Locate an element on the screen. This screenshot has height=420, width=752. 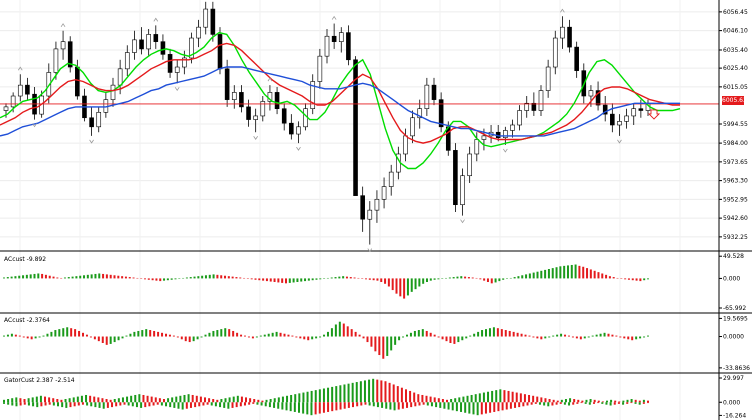
price-tick-label: 5994.55 is located at coordinates (735, 124).